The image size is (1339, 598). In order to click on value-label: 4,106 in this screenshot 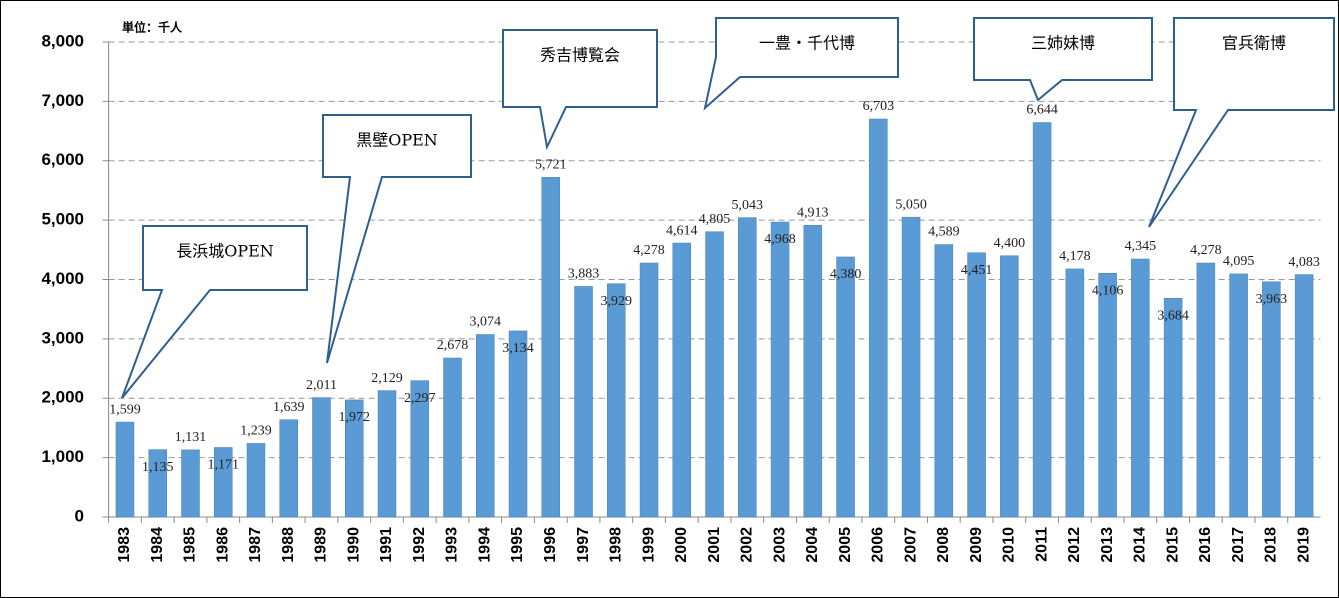, I will do `click(1108, 290)`.